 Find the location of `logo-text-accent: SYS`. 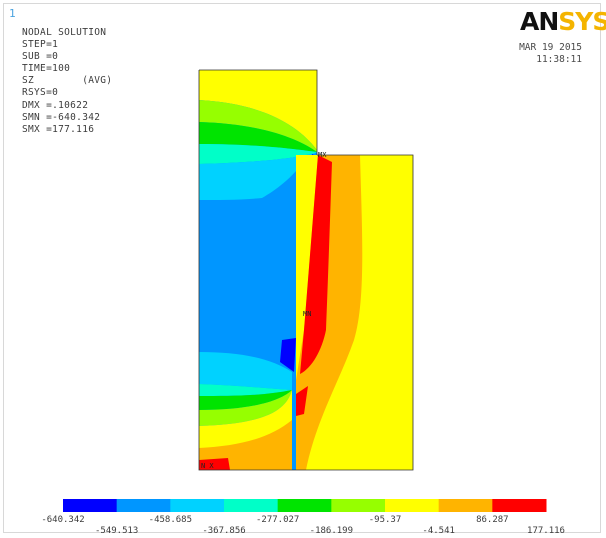

logo-text-accent: SYS is located at coordinates (582, 21).